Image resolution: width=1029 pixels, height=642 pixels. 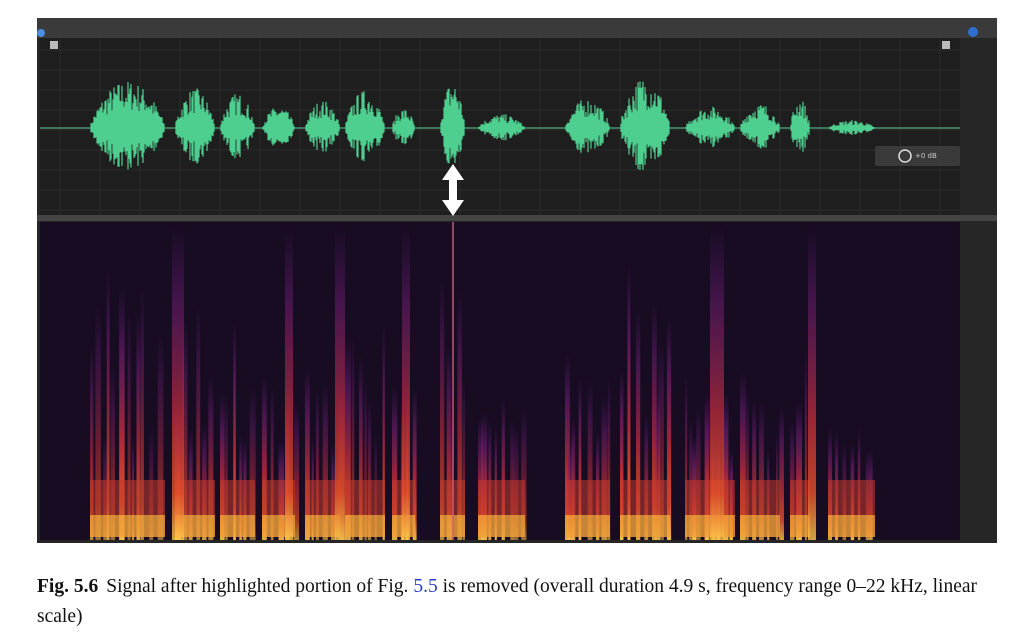 What do you see at coordinates (905, 156) in the screenshot?
I see `volume-knob` at bounding box center [905, 156].